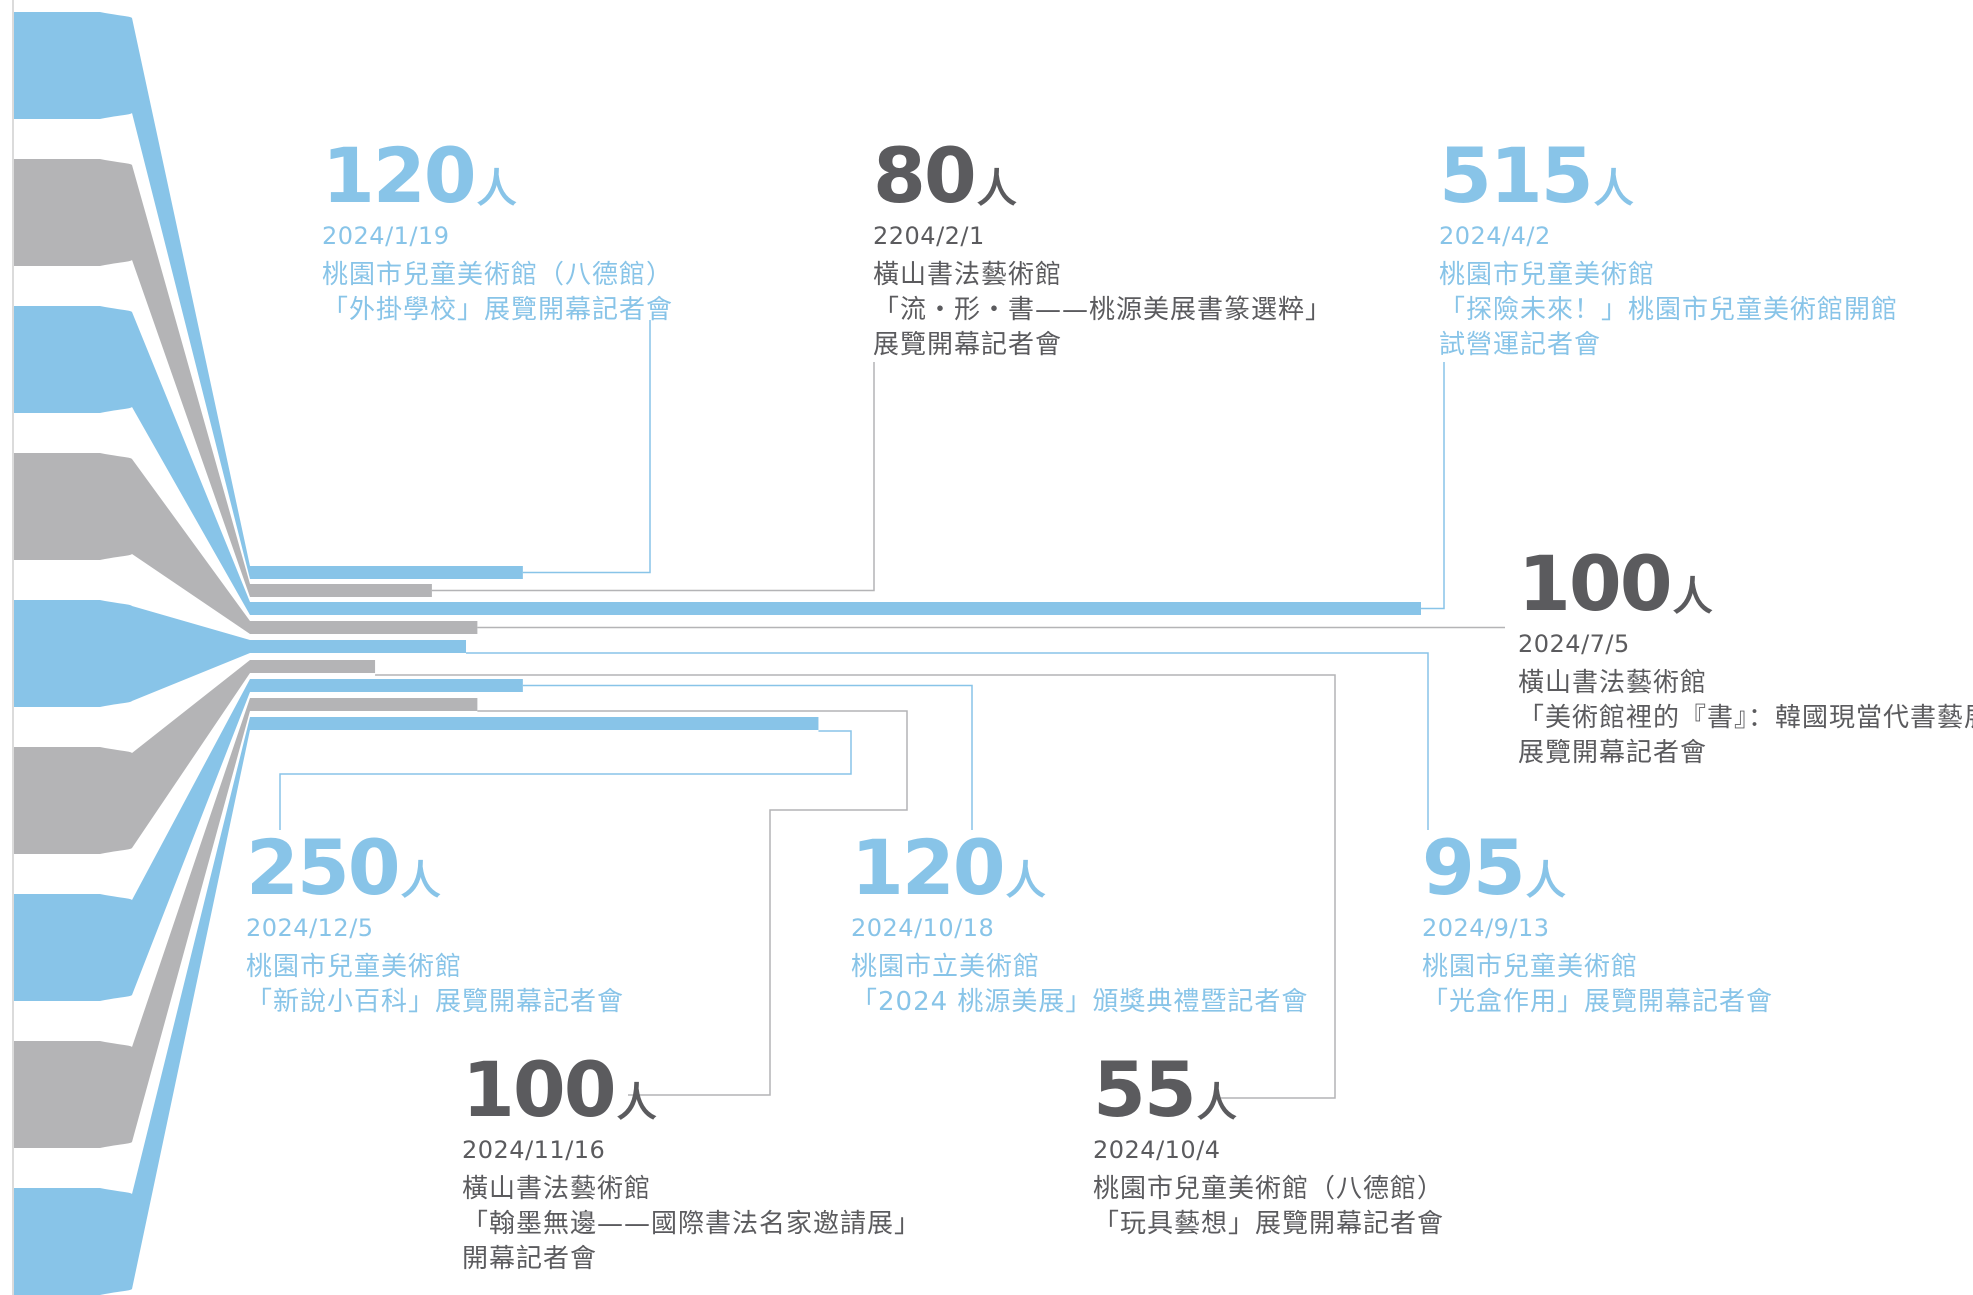 The width and height of the screenshot is (1973, 1295). I want to click on event-date: 2024/4/2, so click(1495, 236).